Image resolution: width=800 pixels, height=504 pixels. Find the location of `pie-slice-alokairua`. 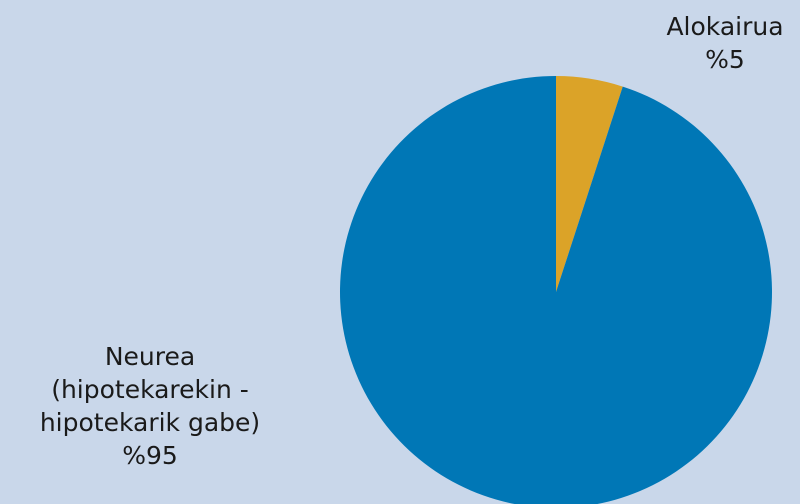

pie-slice-alokairua is located at coordinates (589, 184).